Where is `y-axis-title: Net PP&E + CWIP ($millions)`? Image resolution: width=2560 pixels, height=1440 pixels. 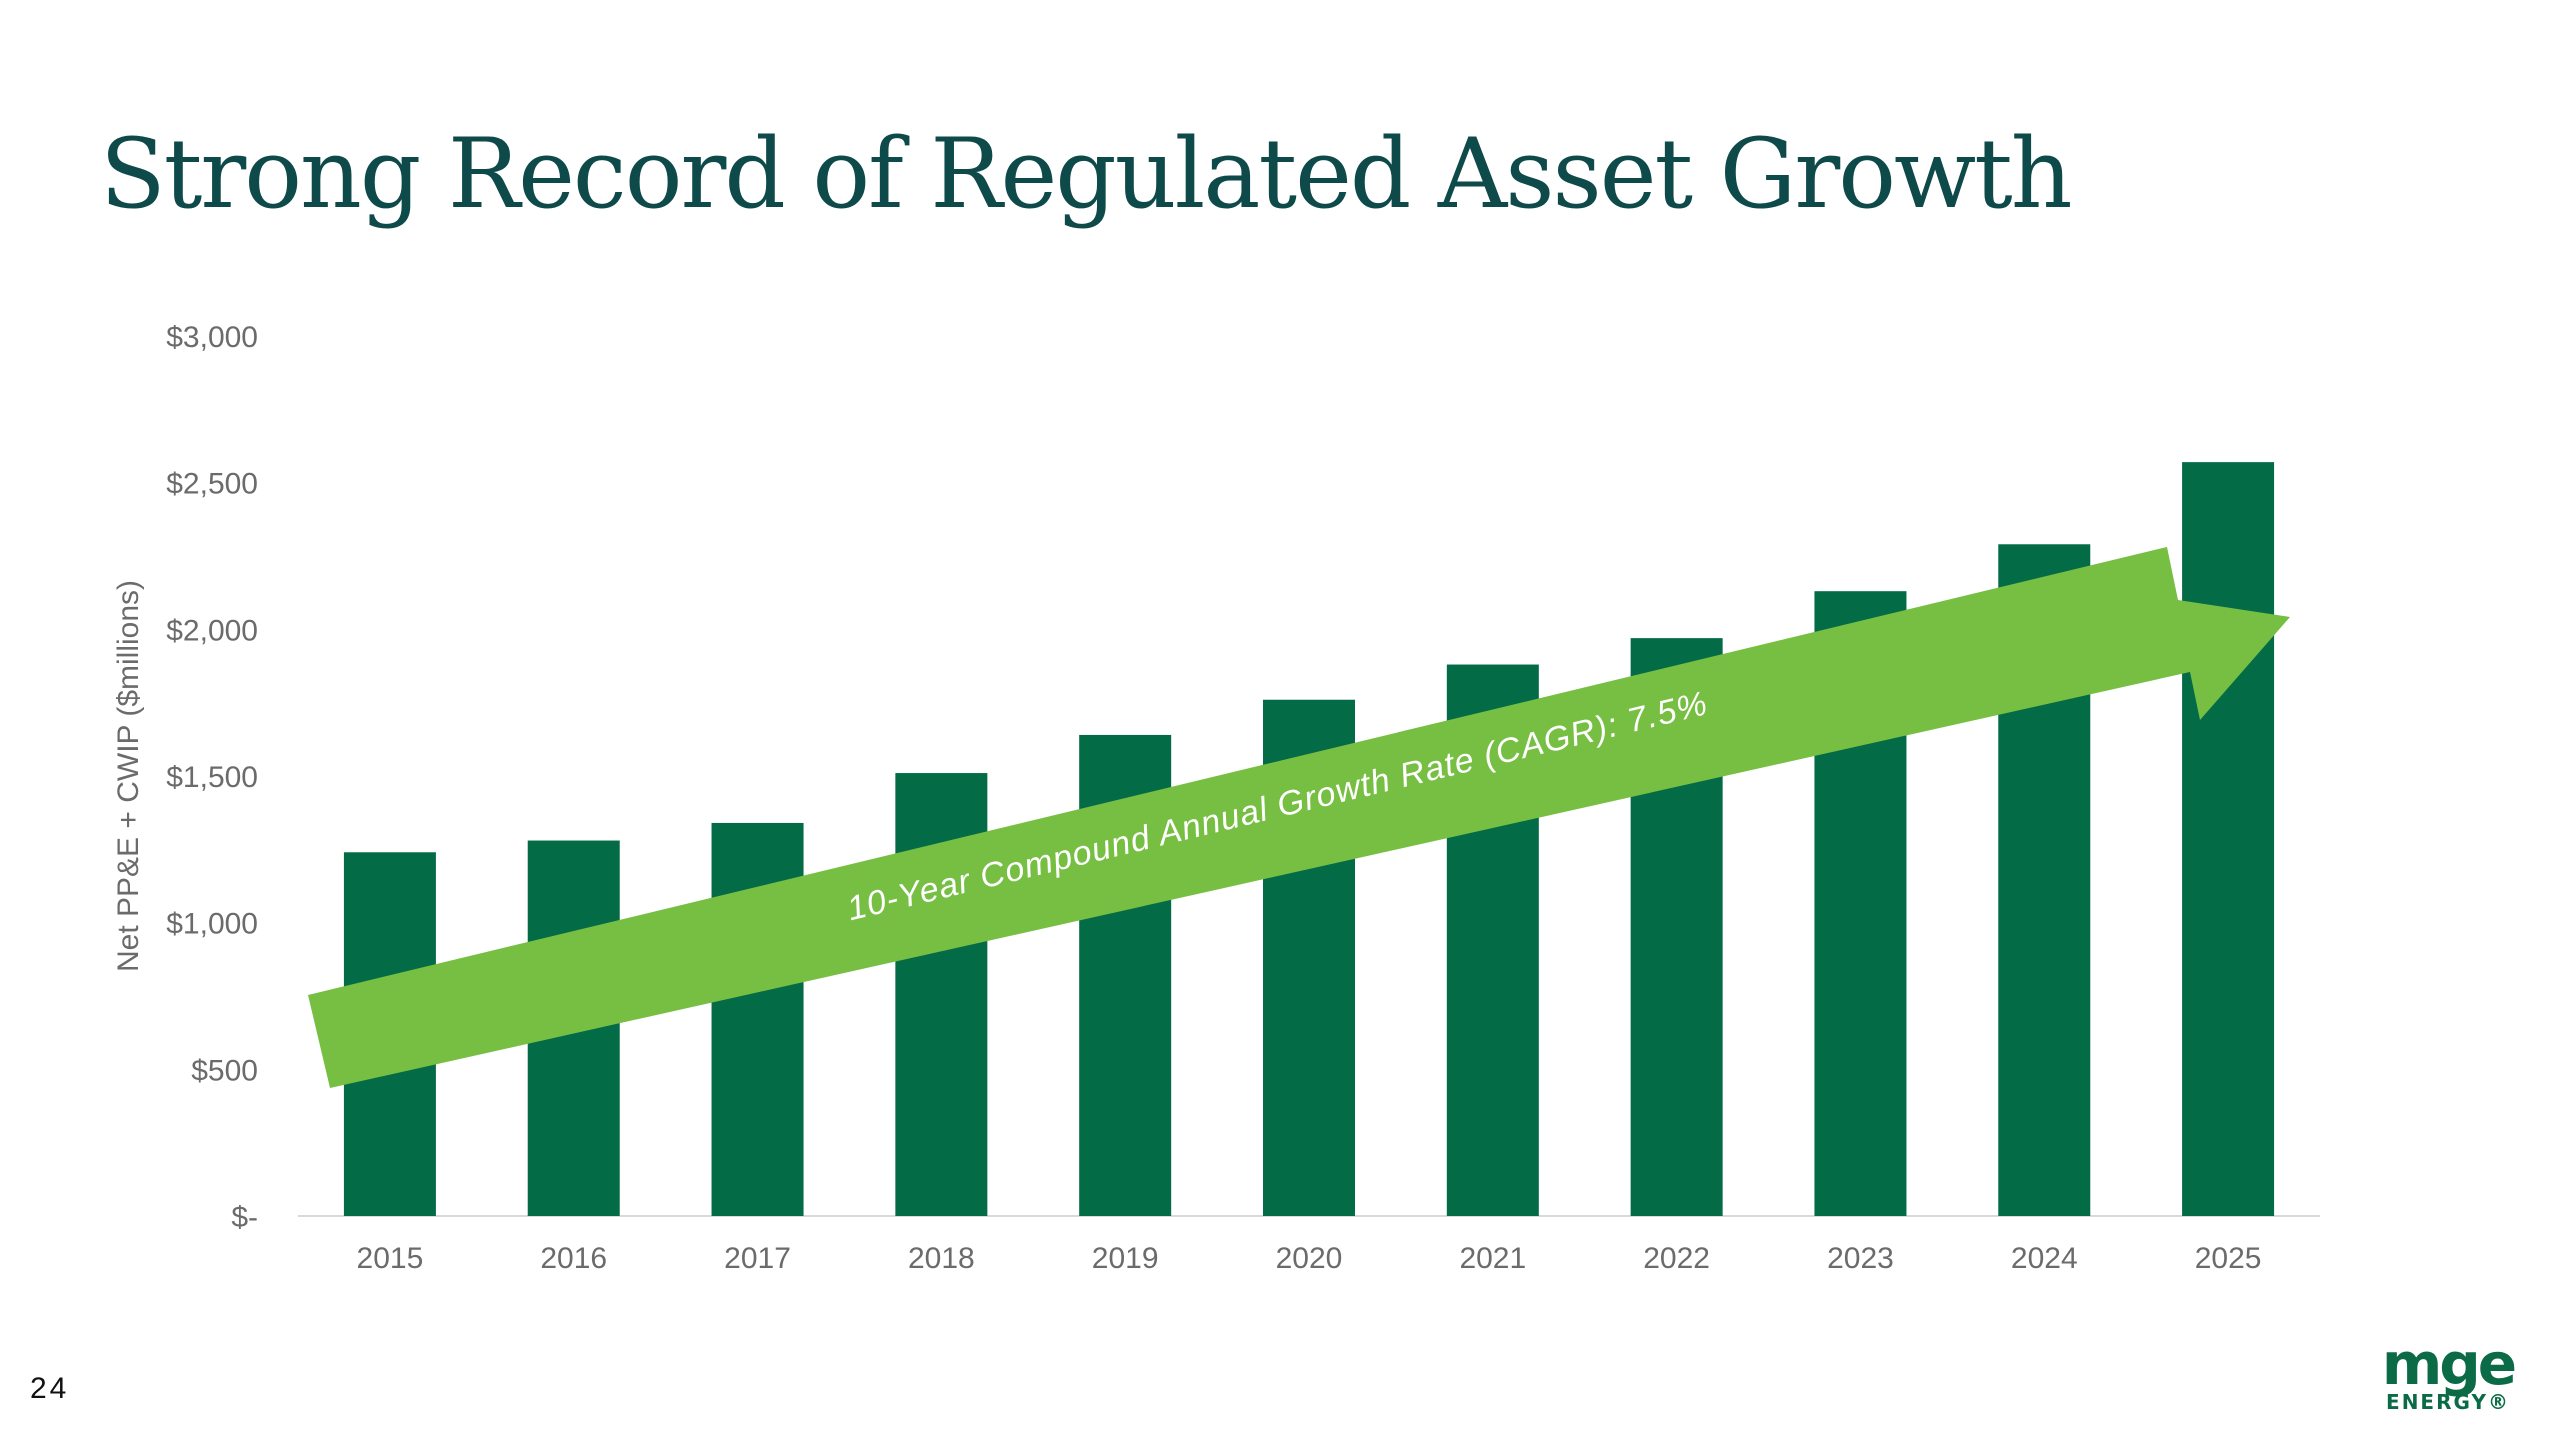
y-axis-title: Net PP&E + CWIP ($millions) is located at coordinates (128, 776).